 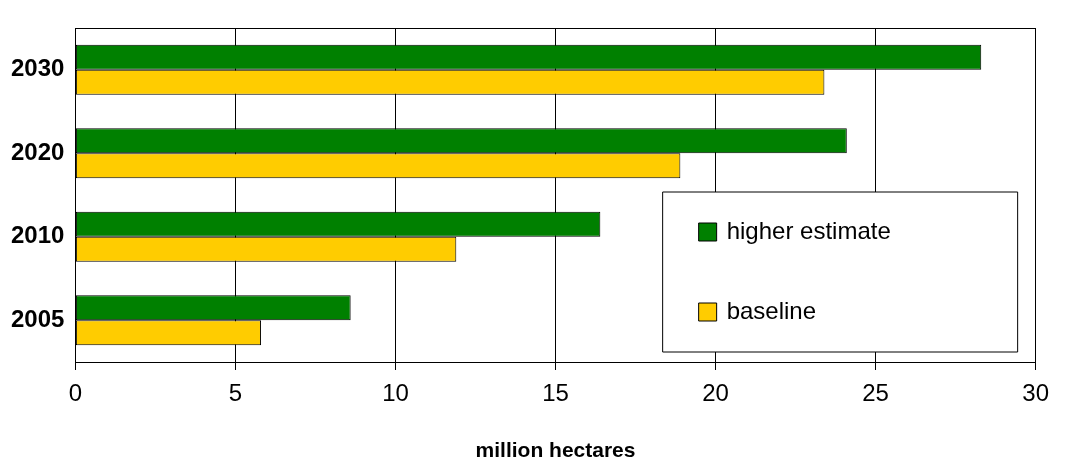 What do you see at coordinates (555, 450) in the screenshot?
I see `x-axis-title: million hectares` at bounding box center [555, 450].